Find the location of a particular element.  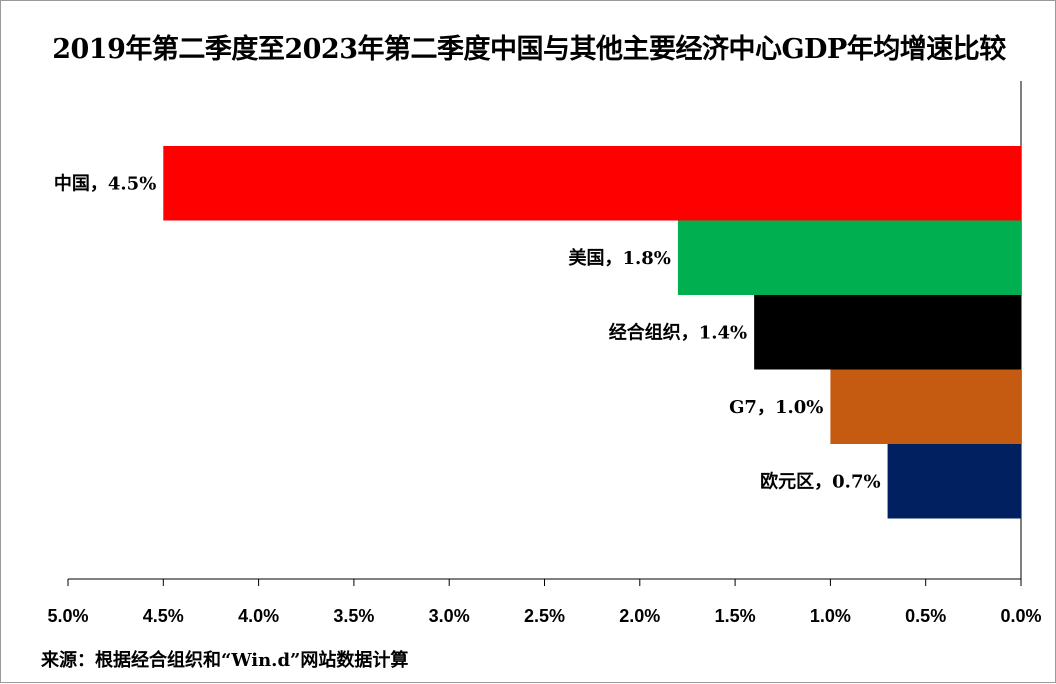

x-tick-label: 0.0% is located at coordinates (1020, 616).